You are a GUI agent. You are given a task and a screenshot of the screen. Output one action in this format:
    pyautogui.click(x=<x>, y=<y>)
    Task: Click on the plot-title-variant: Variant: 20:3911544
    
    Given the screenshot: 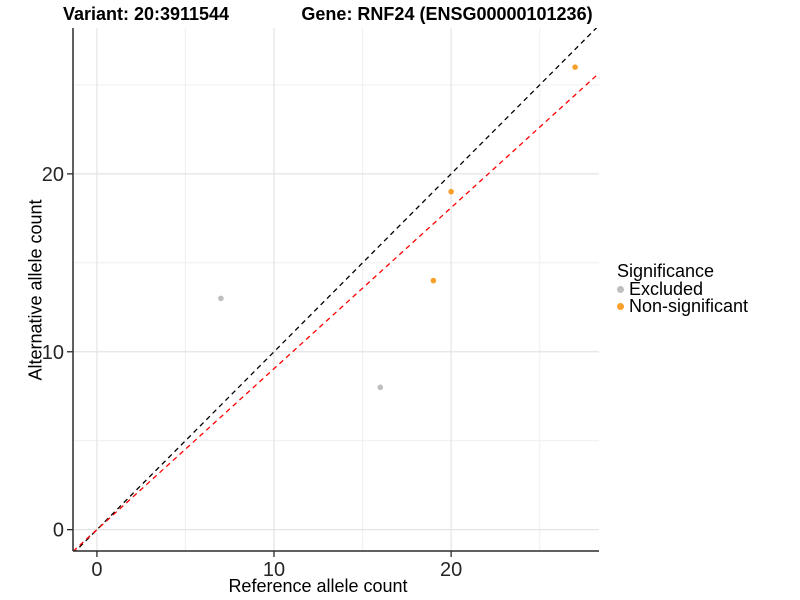 What is the action you would take?
    pyautogui.click(x=146, y=14)
    